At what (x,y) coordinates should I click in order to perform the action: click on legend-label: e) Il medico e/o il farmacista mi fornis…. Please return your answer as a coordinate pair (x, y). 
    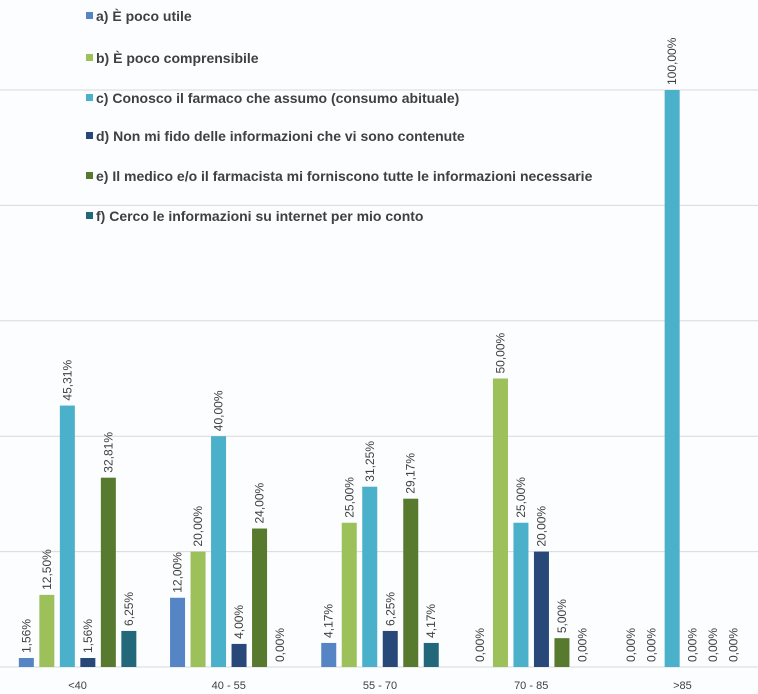
    Looking at the image, I should click on (344, 176).